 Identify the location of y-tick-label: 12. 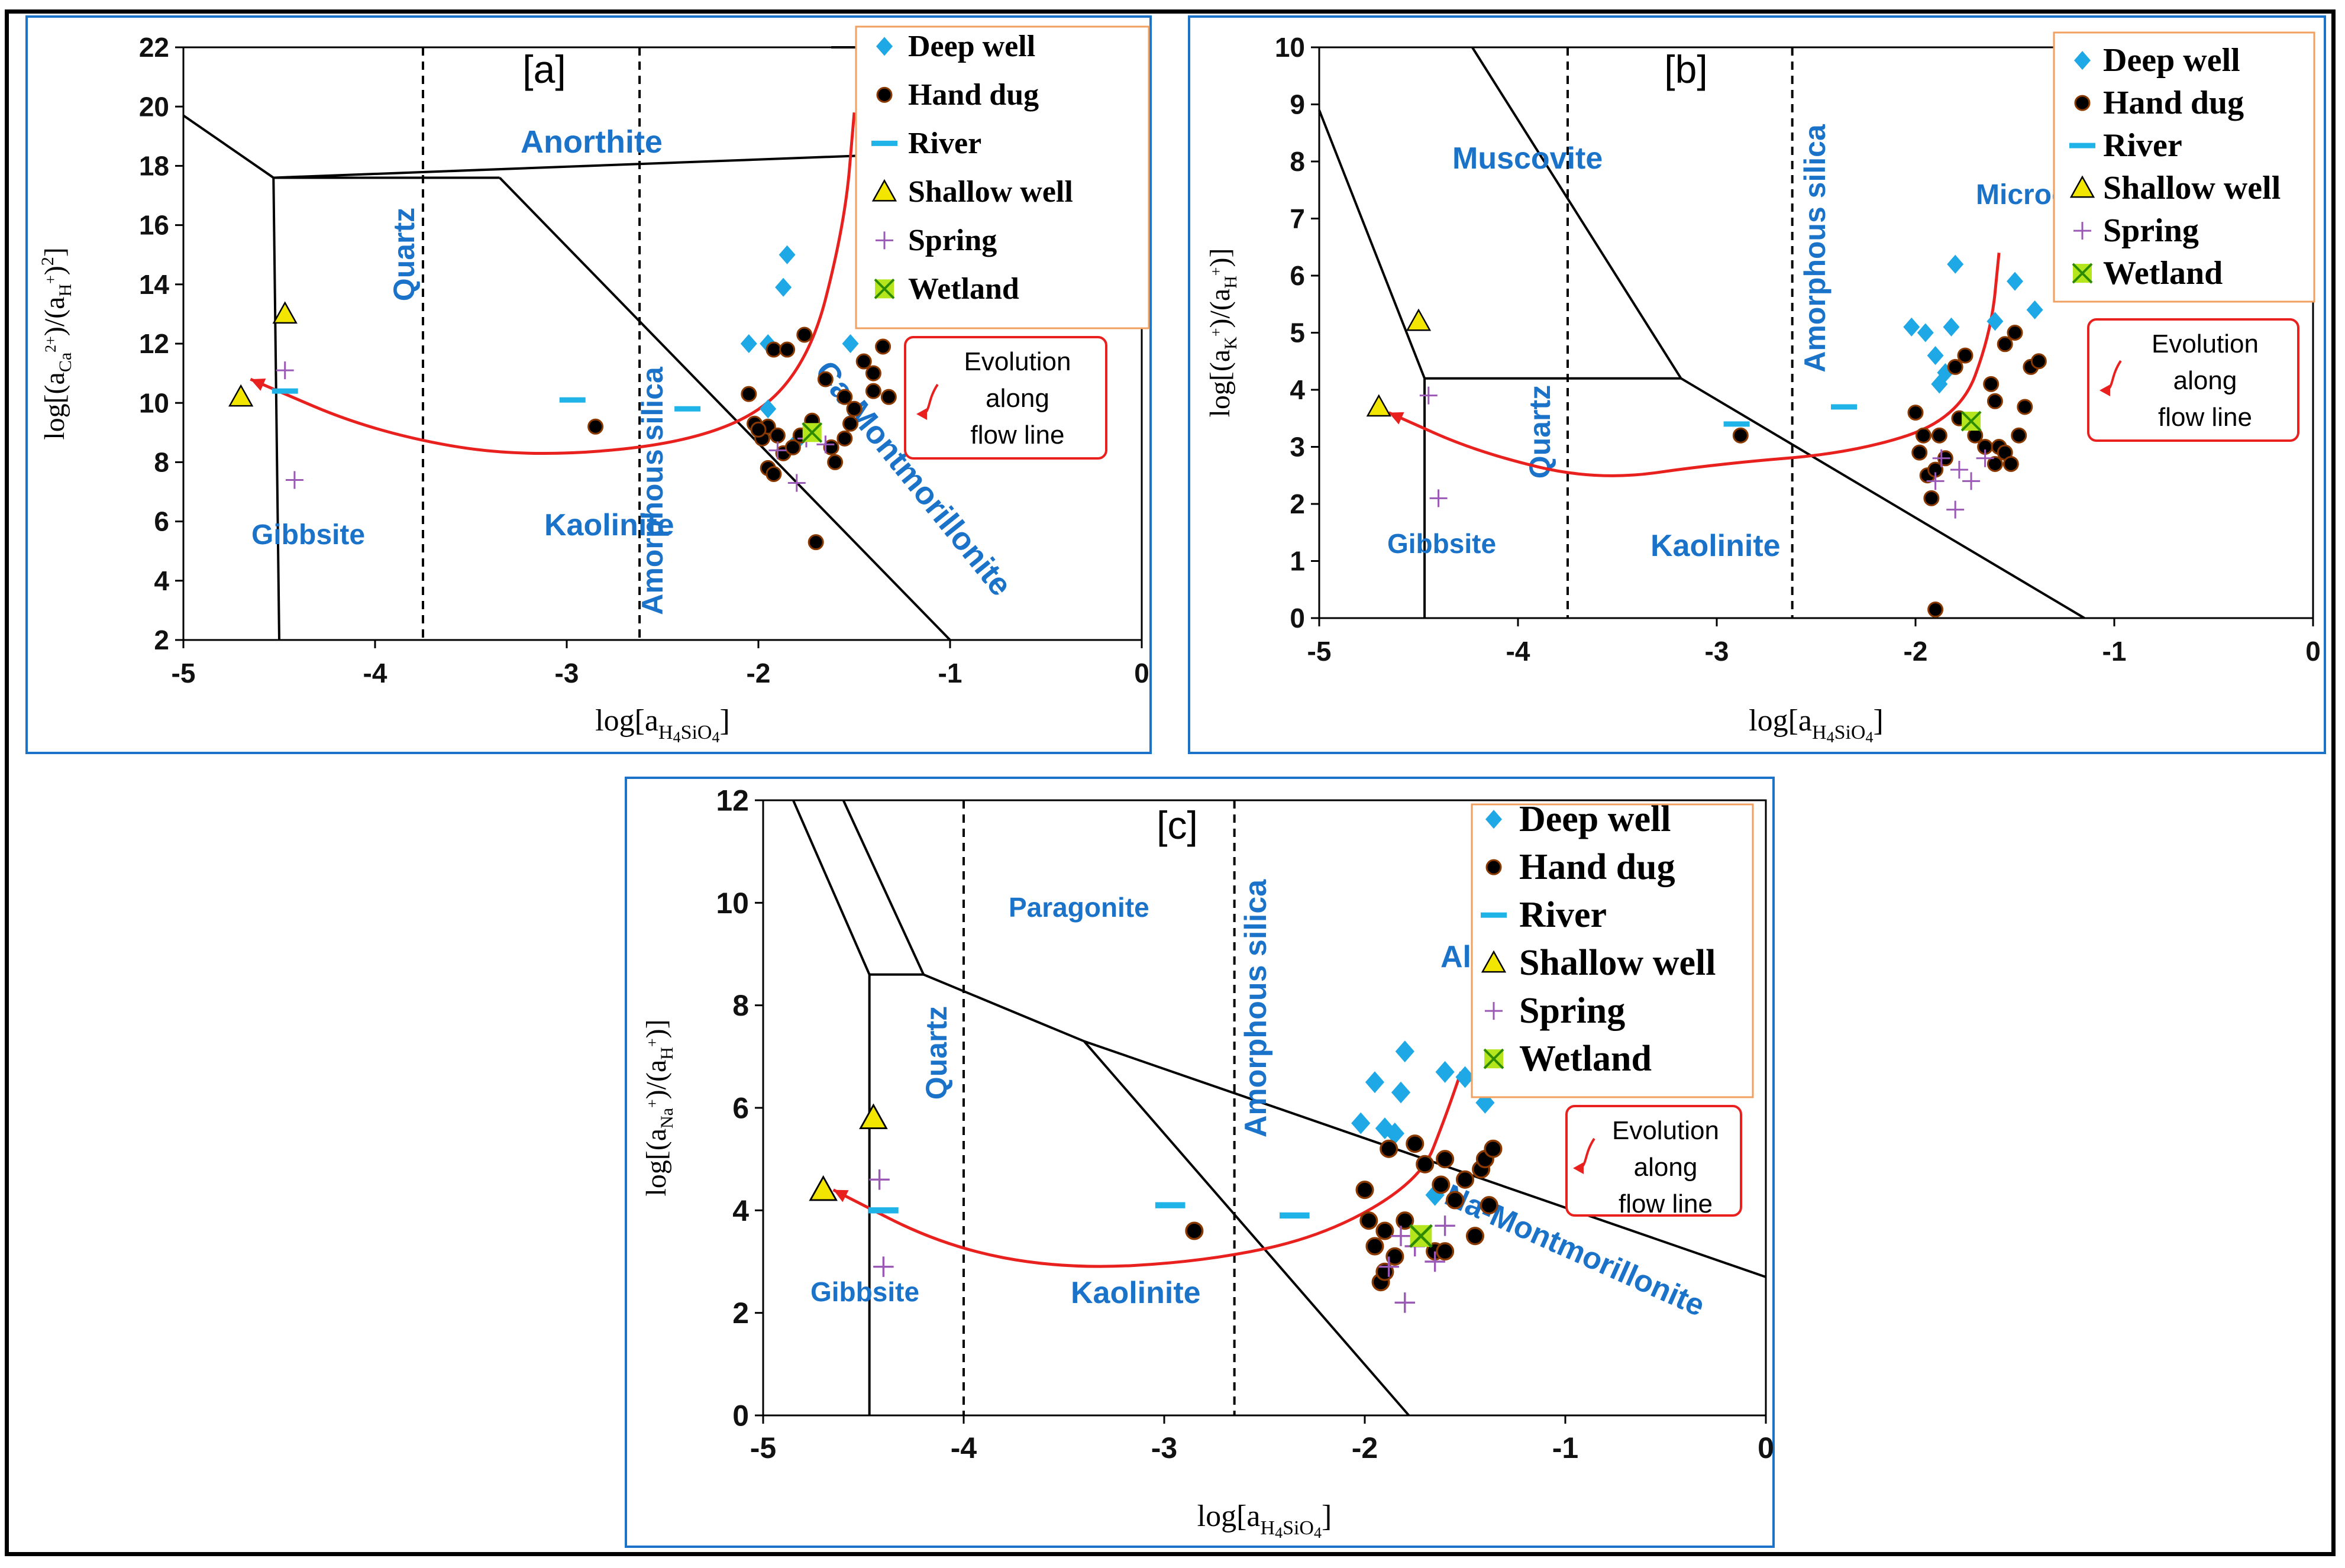
(732, 800).